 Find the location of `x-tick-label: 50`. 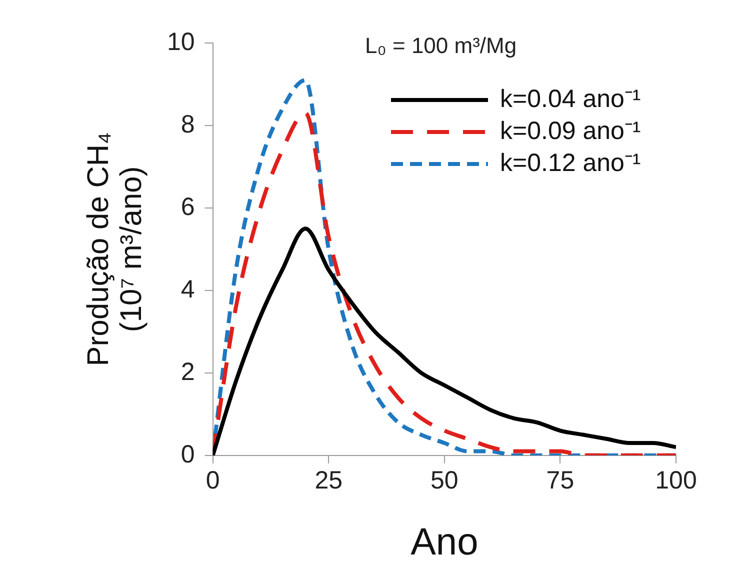

x-tick-label: 50 is located at coordinates (444, 480).